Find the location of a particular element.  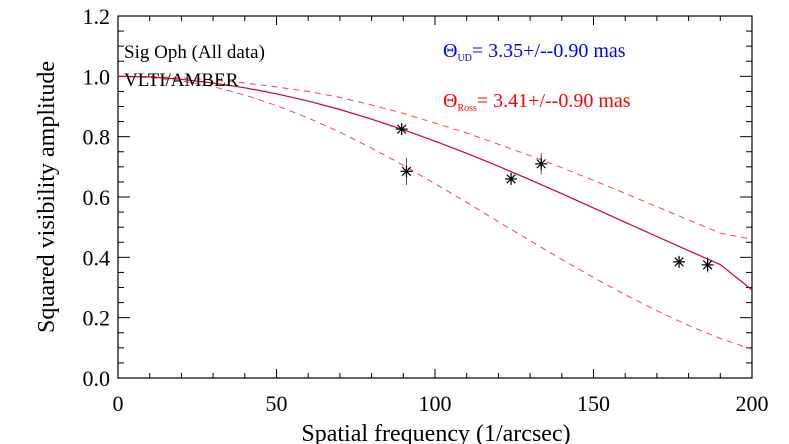

annotation-ud-diameter: ΘUD= 3.35+/--0.90 mas is located at coordinates (534, 52).